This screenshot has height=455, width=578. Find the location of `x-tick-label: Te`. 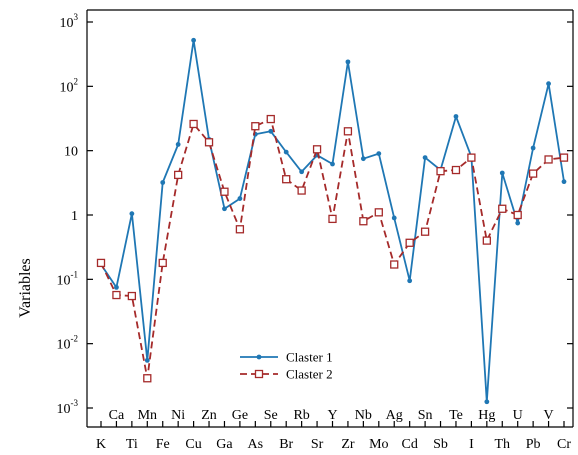

x-tick-label: Te is located at coordinates (456, 415).